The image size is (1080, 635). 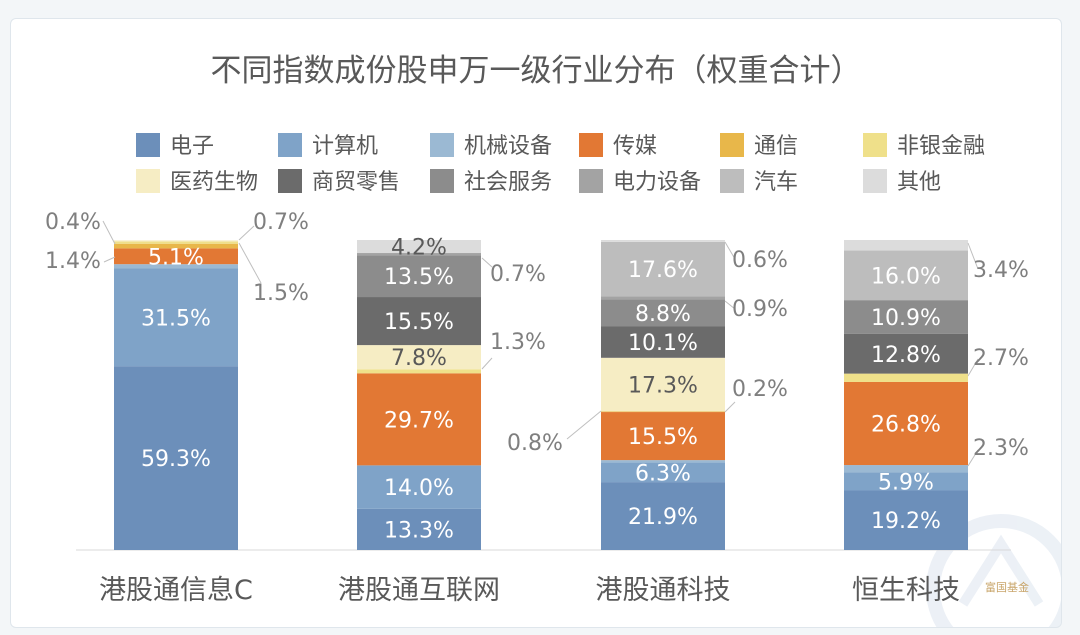 I want to click on legend-item: 汽车, so click(x=759, y=182).